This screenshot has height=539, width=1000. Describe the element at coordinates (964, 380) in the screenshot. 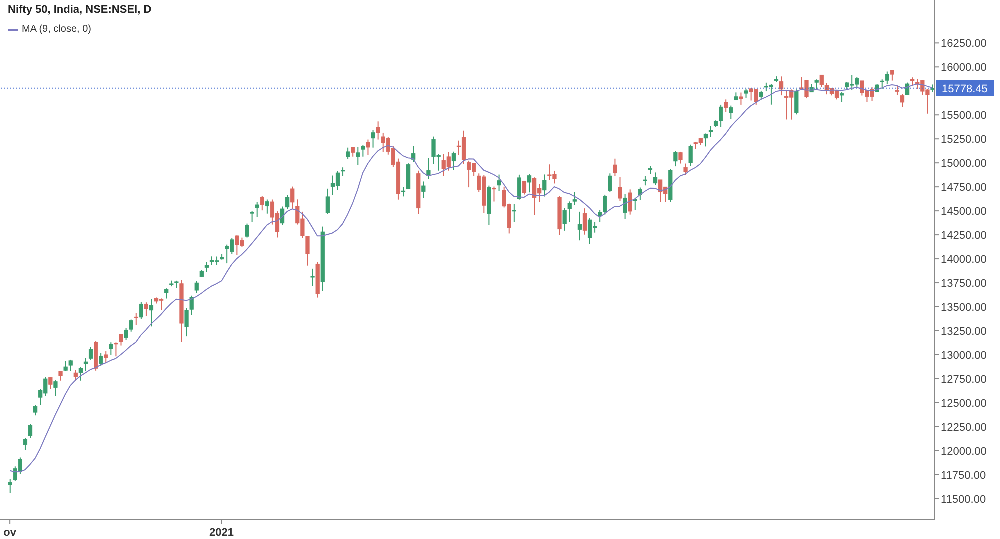

I see `y-tick-label: 12750.00` at that location.